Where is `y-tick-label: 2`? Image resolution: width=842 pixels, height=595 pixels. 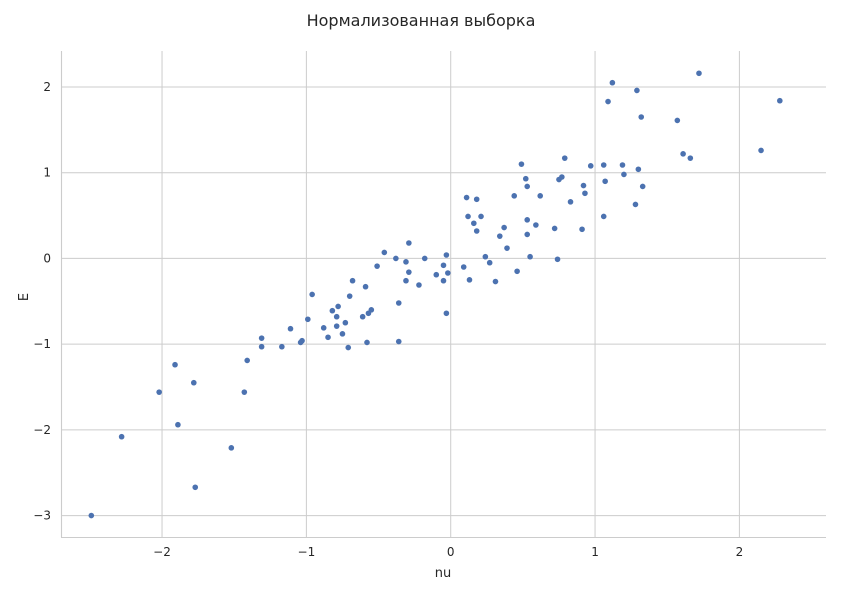
y-tick-label: 2 is located at coordinates (47, 87).